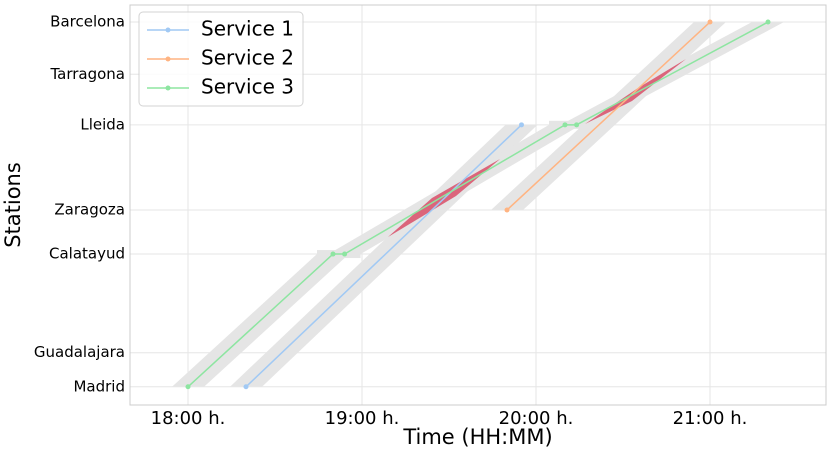  I want to click on legend-label: Service 2, so click(247, 58).